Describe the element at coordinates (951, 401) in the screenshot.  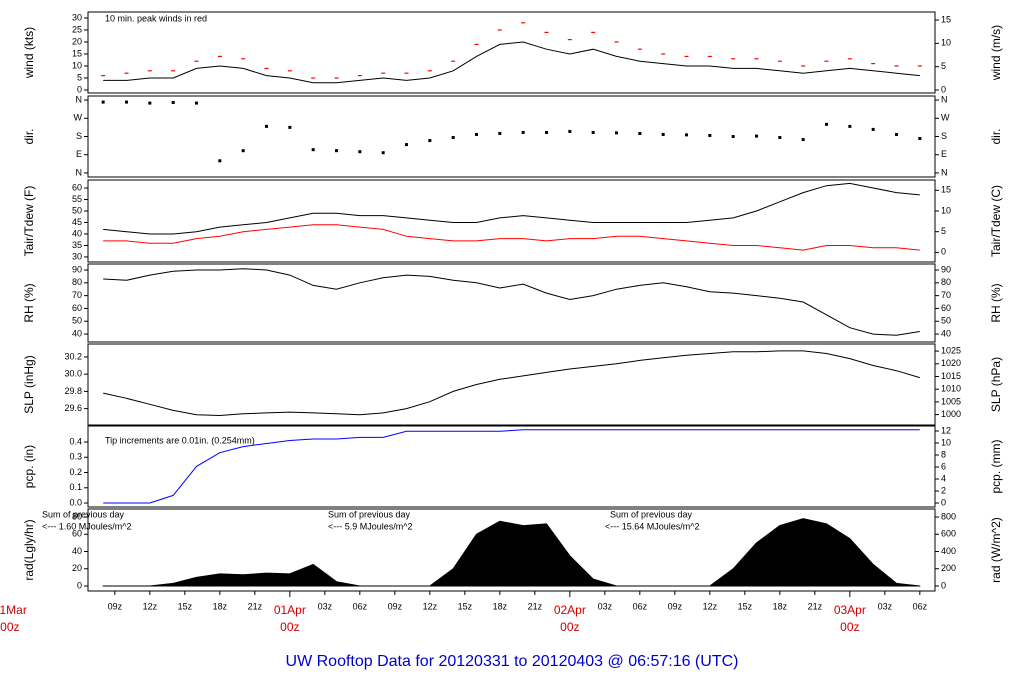
I see `y2-tick-label: 1005` at that location.